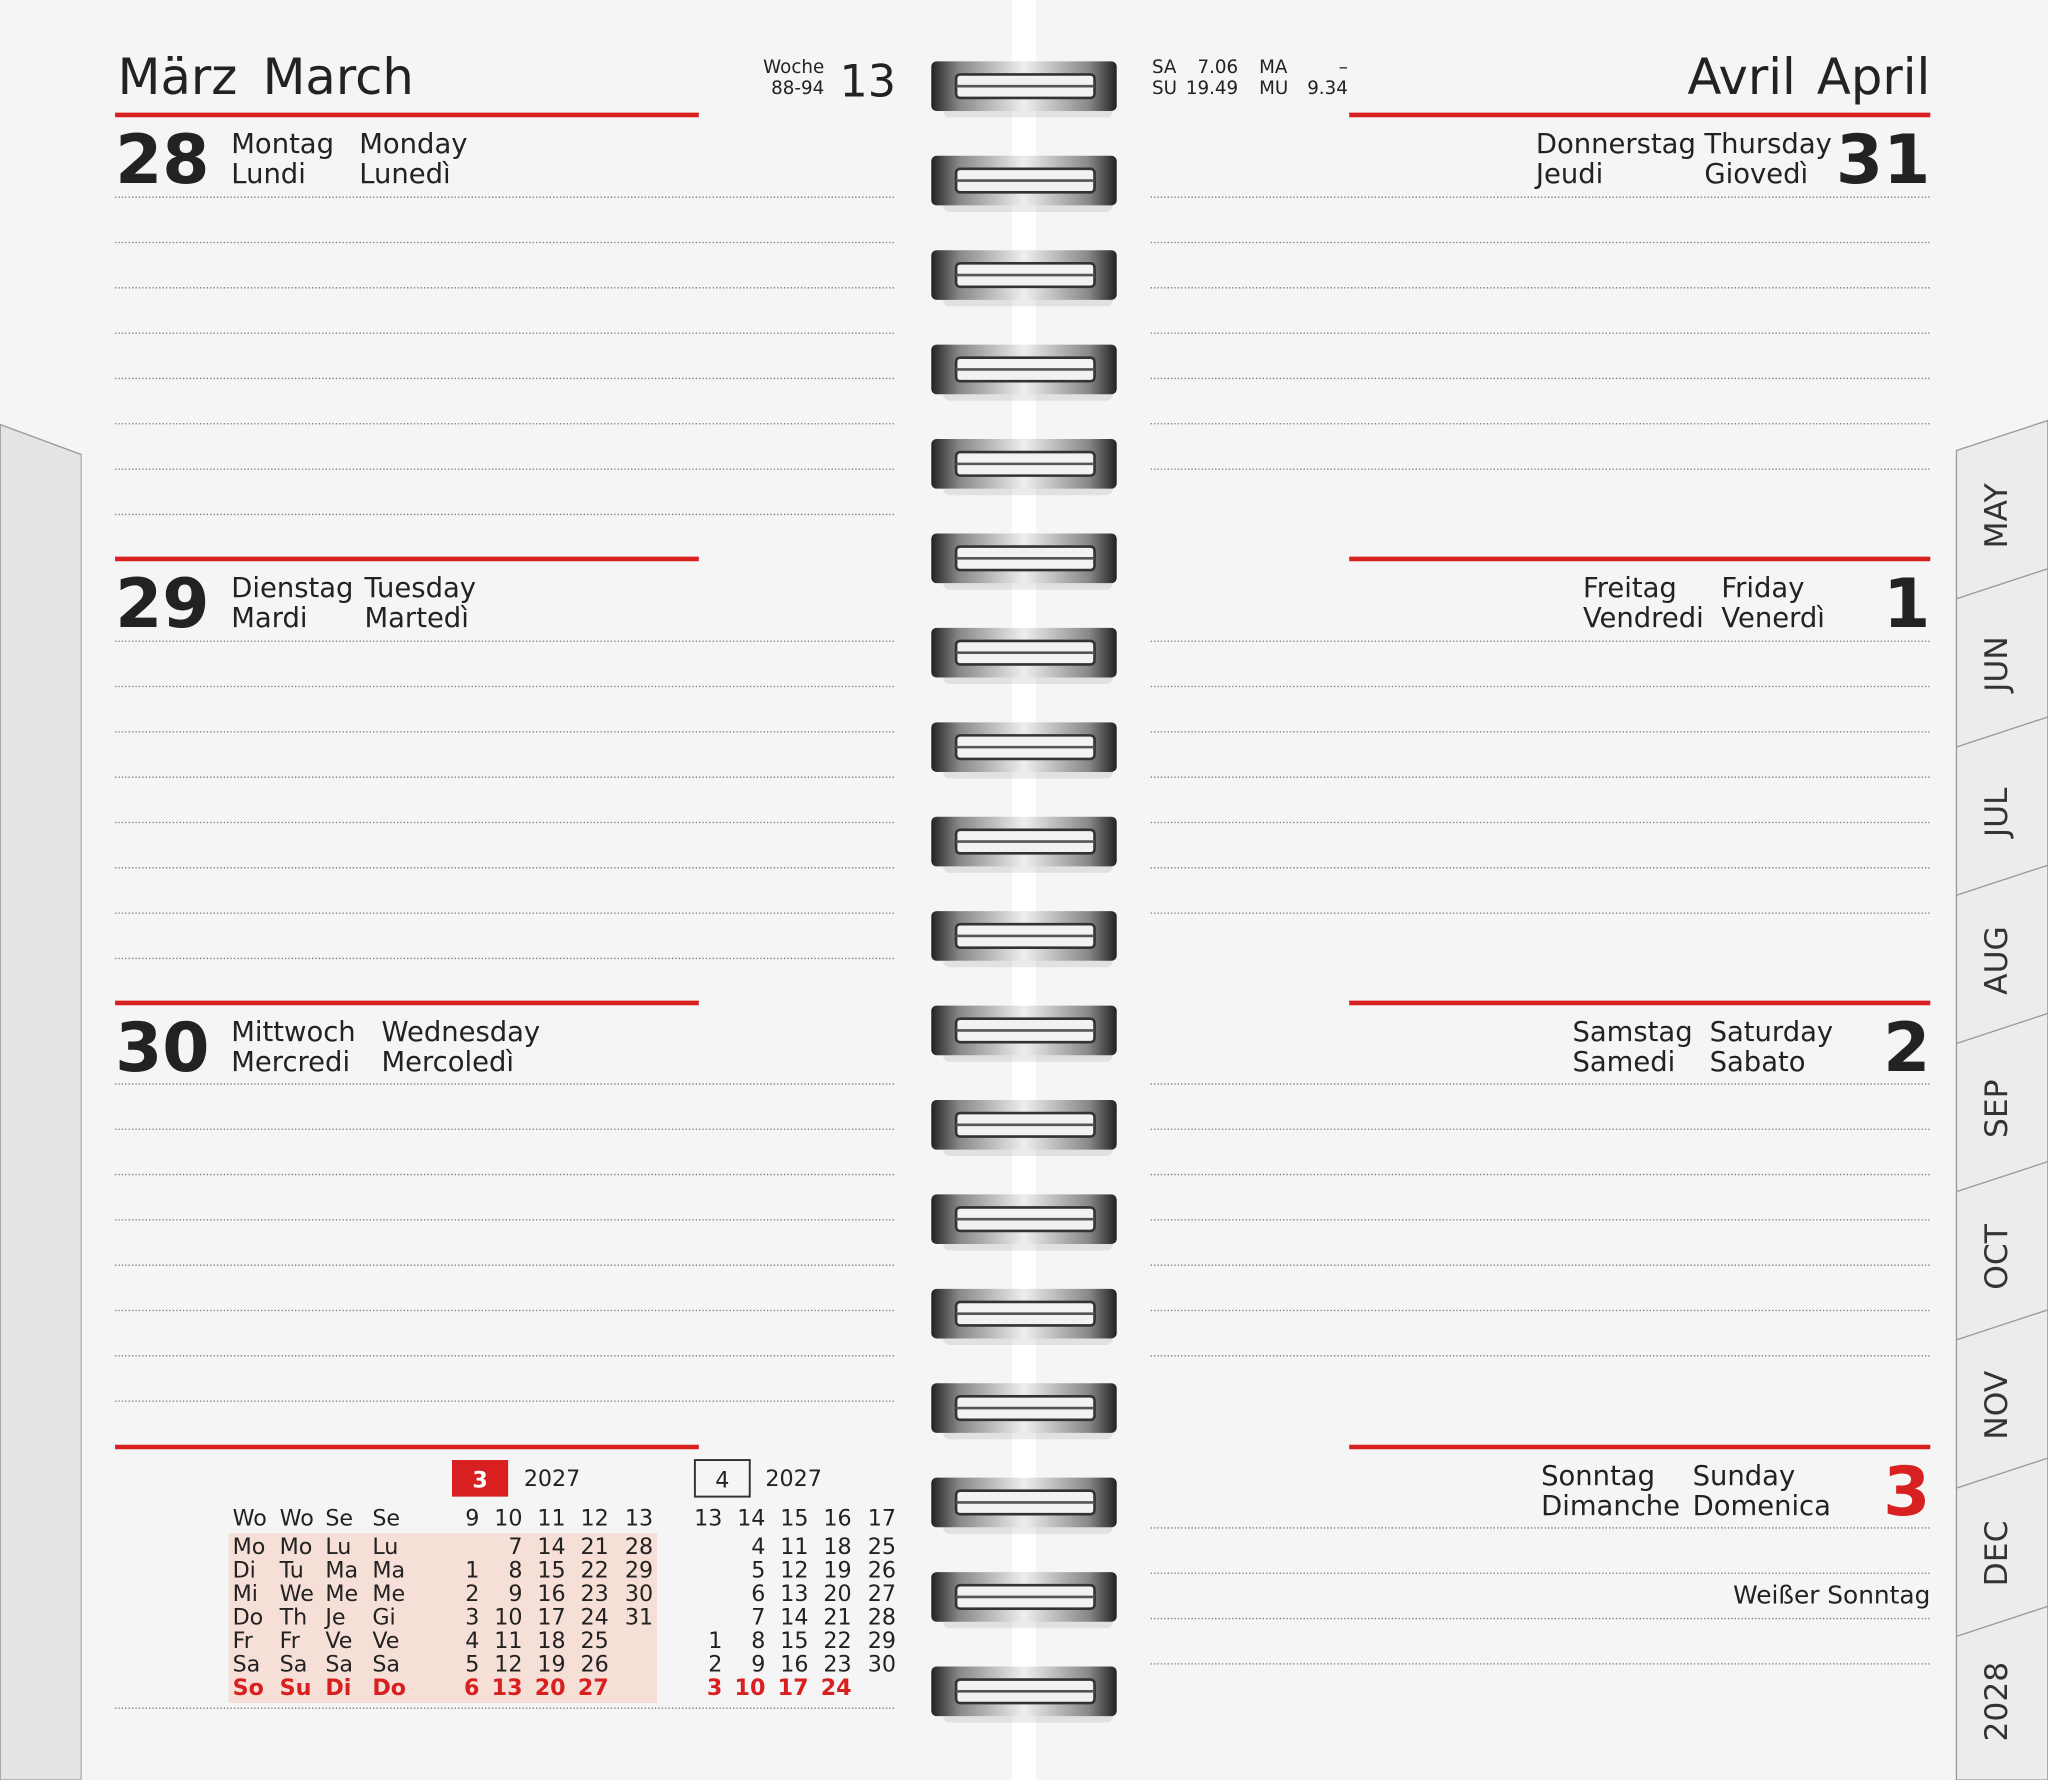 This screenshot has height=1780, width=2048. Describe the element at coordinates (480, 1478) in the screenshot. I see `month-box` at that location.